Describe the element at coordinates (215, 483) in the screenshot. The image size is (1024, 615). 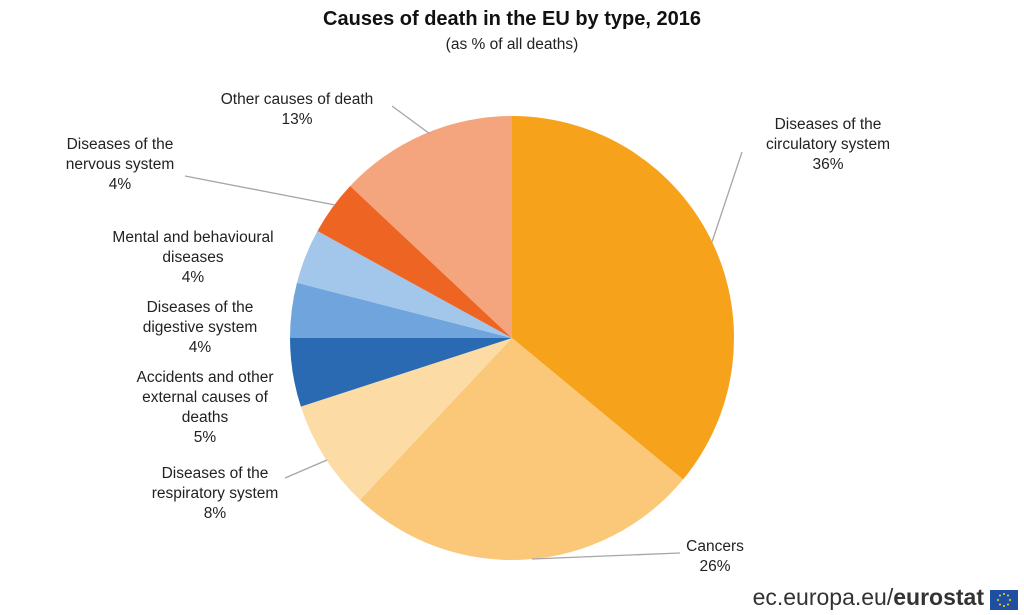
I see `category-name: Diseases of the respiratory system` at that location.